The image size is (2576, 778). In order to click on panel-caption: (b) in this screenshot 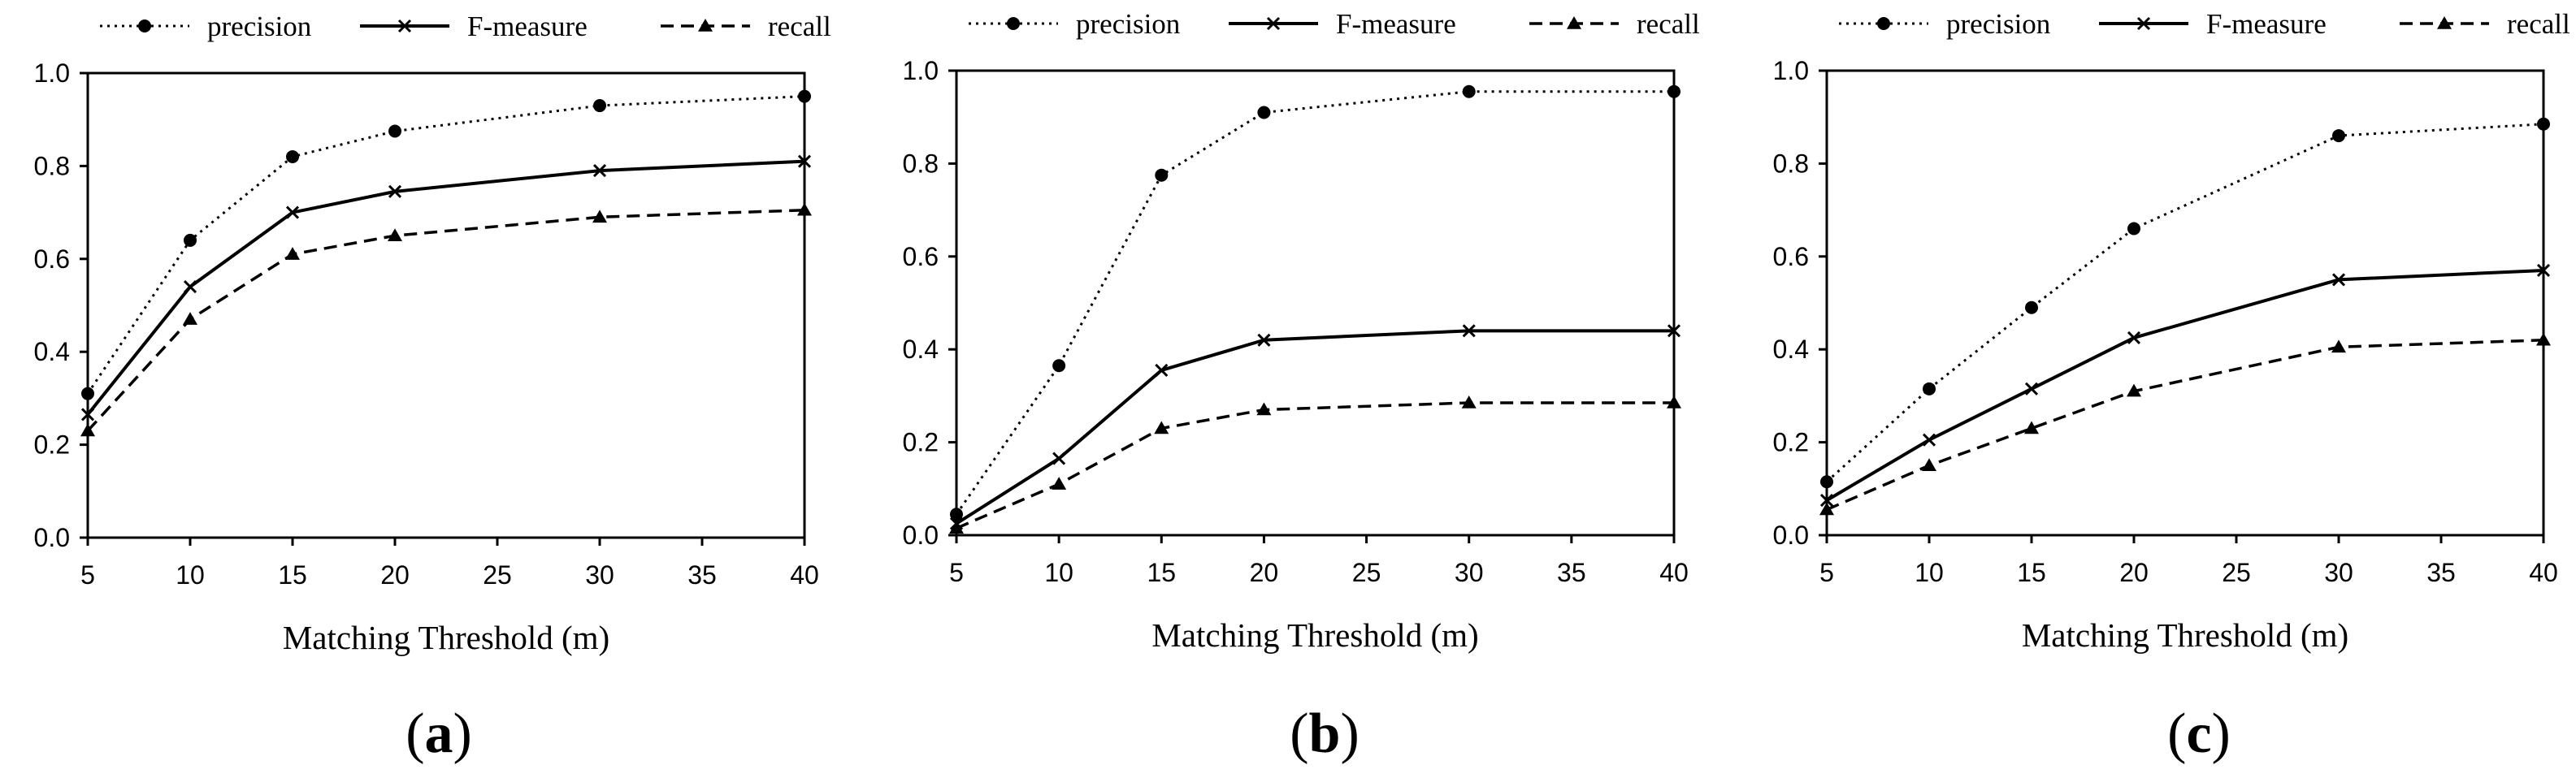, I will do `click(1325, 733)`.